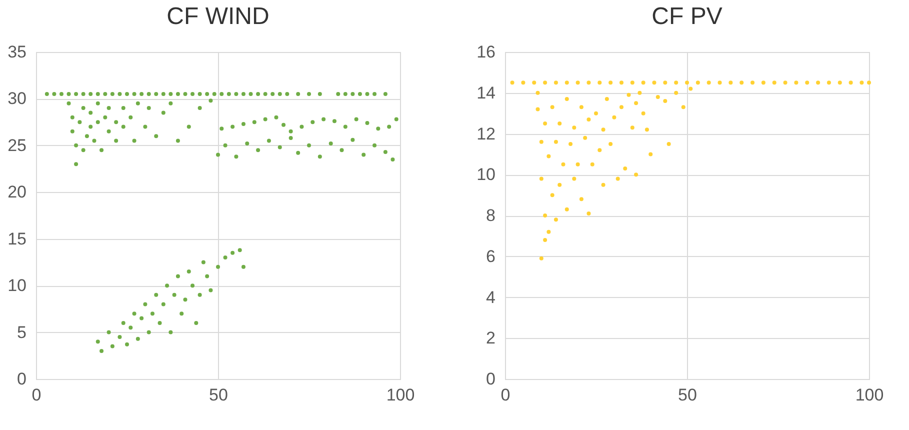 This screenshot has width=909, height=430. I want to click on y-tick-label: 4, so click(491, 297).